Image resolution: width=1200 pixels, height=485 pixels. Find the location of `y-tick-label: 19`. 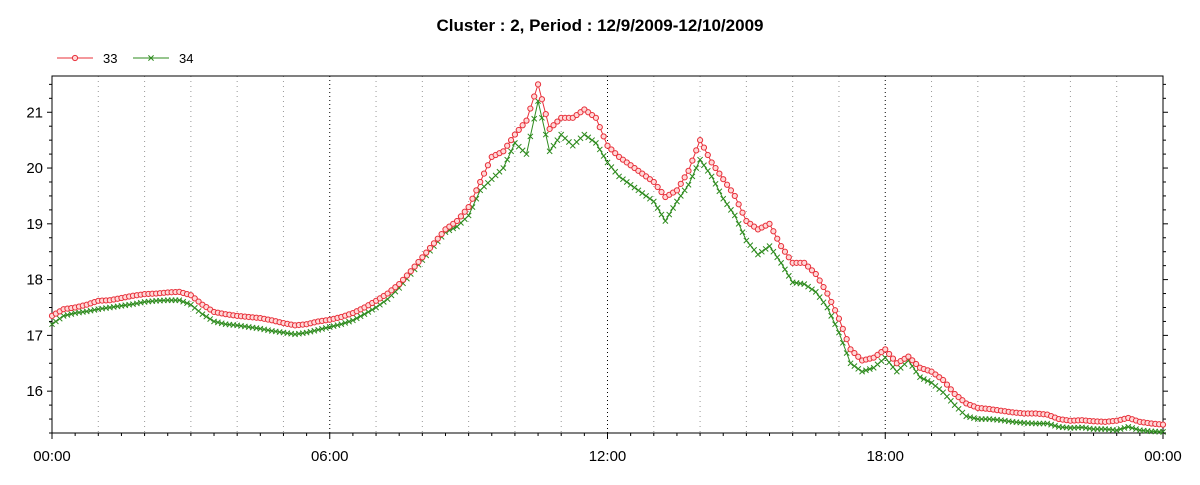

y-tick-label: 19 is located at coordinates (34, 224).